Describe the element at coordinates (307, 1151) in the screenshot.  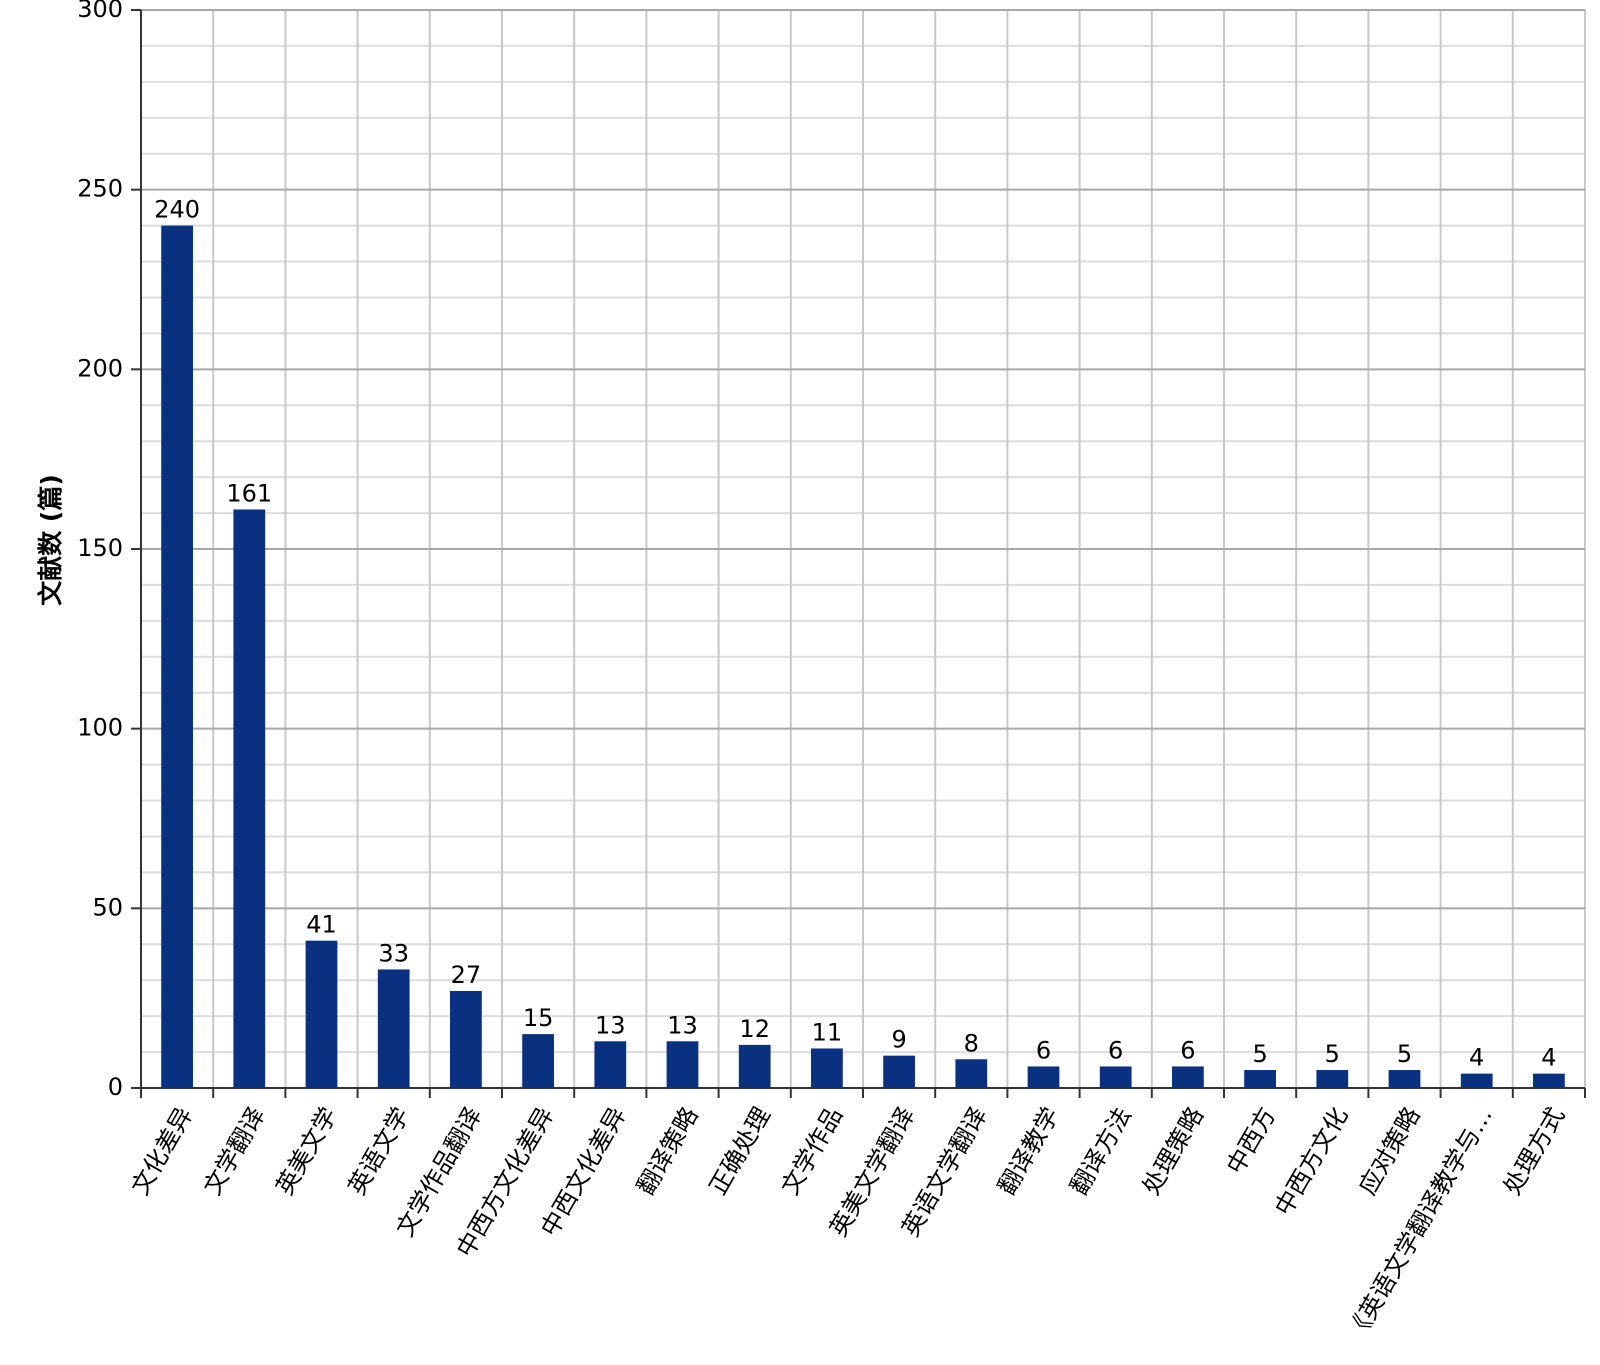
I see `x-tick-label: 英美文学` at that location.